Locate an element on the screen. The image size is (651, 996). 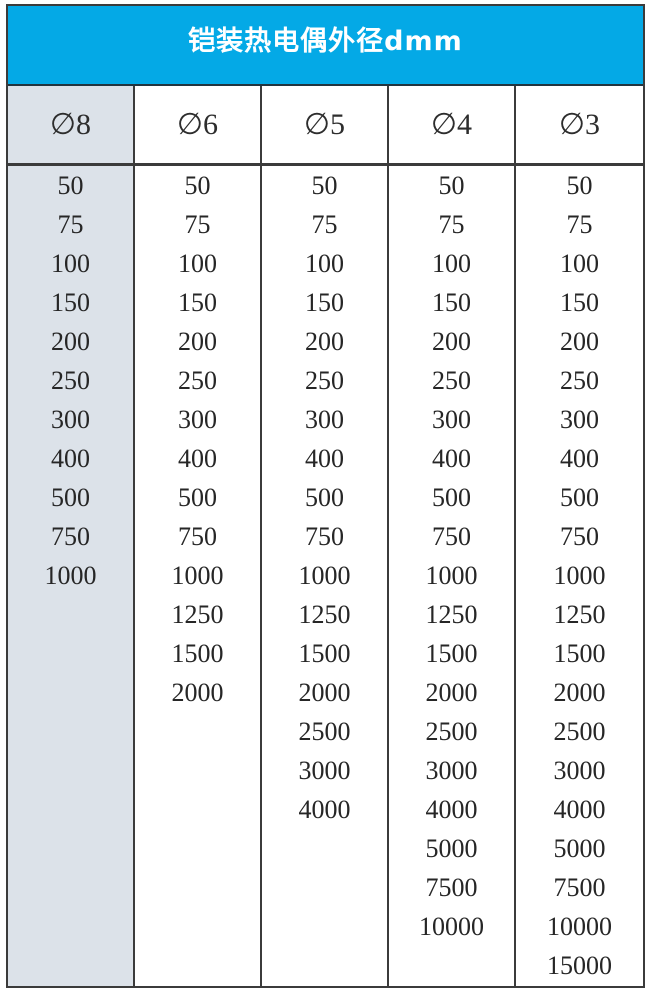
length-value: 15000 is located at coordinates (579, 965).